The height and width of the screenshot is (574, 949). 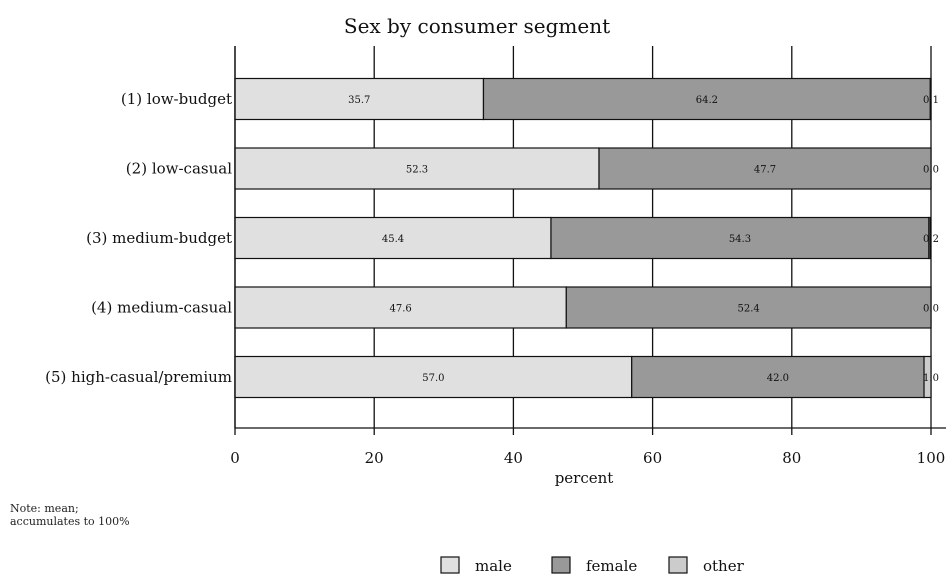 I want to click on category-label: (1) low-budget, so click(x=176, y=99).